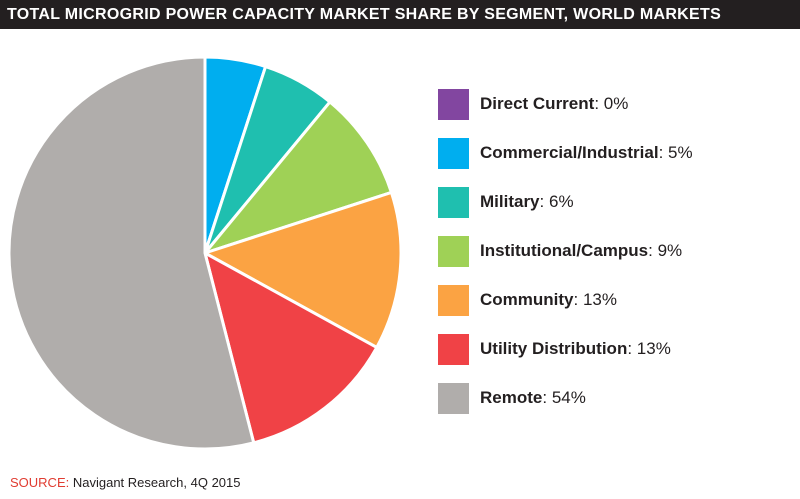 The width and height of the screenshot is (800, 499). Describe the element at coordinates (569, 152) in the screenshot. I see `legend-series-name: Commercial/Industrial` at that location.